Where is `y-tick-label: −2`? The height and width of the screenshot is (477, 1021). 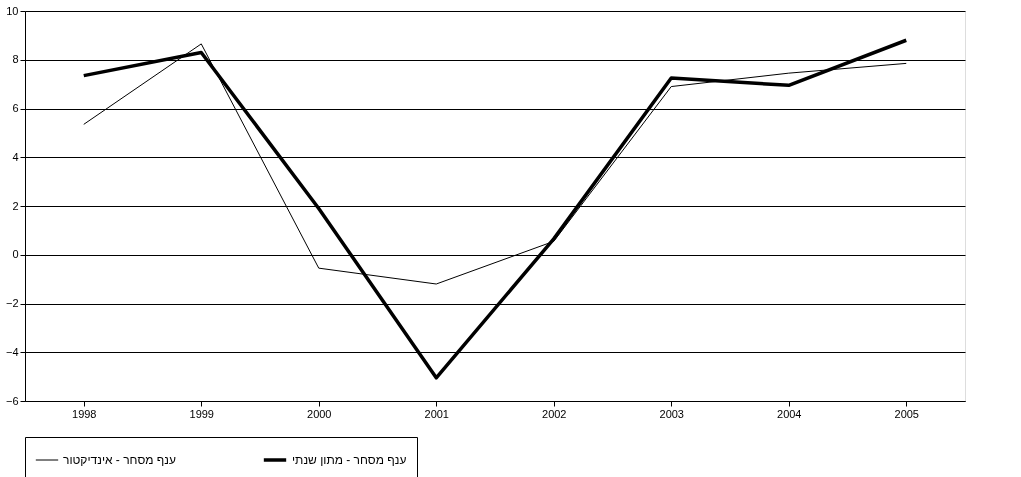
y-tick-label: −2 is located at coordinates (12, 303).